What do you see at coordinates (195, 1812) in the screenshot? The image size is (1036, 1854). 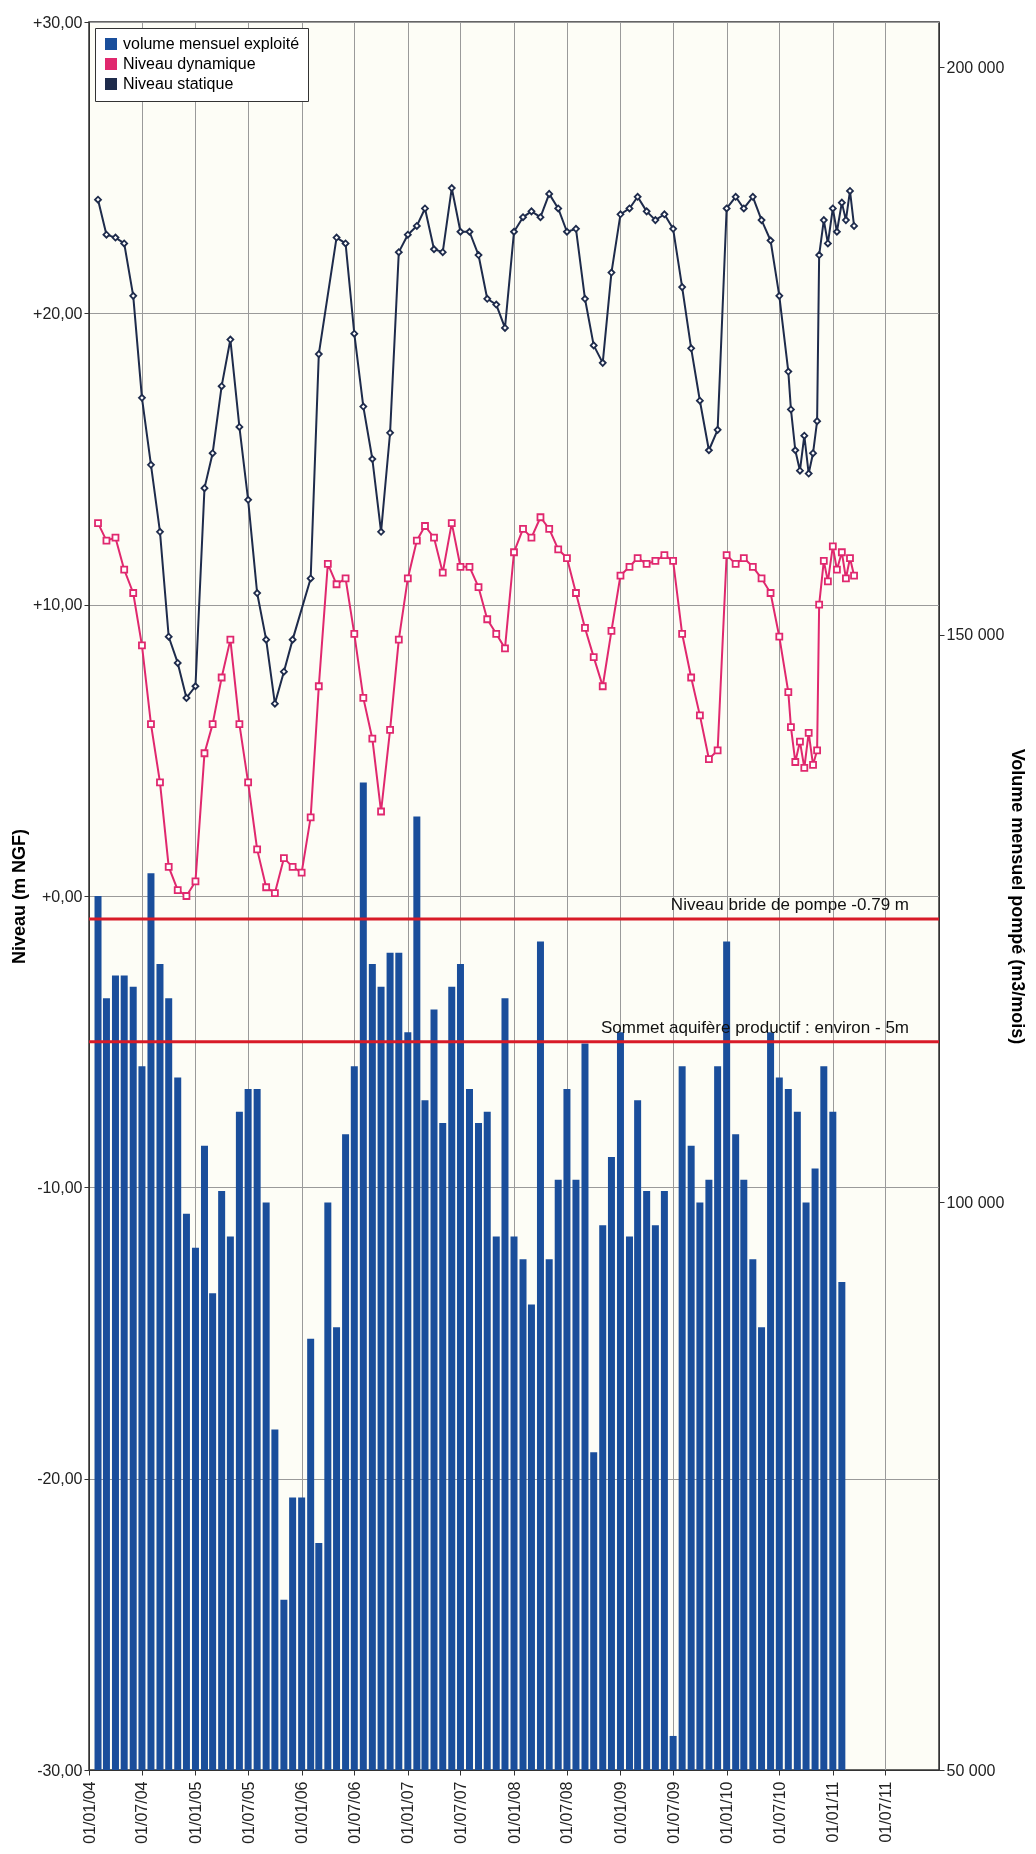 I see `x-tick-label: 01/01/05` at bounding box center [195, 1812].